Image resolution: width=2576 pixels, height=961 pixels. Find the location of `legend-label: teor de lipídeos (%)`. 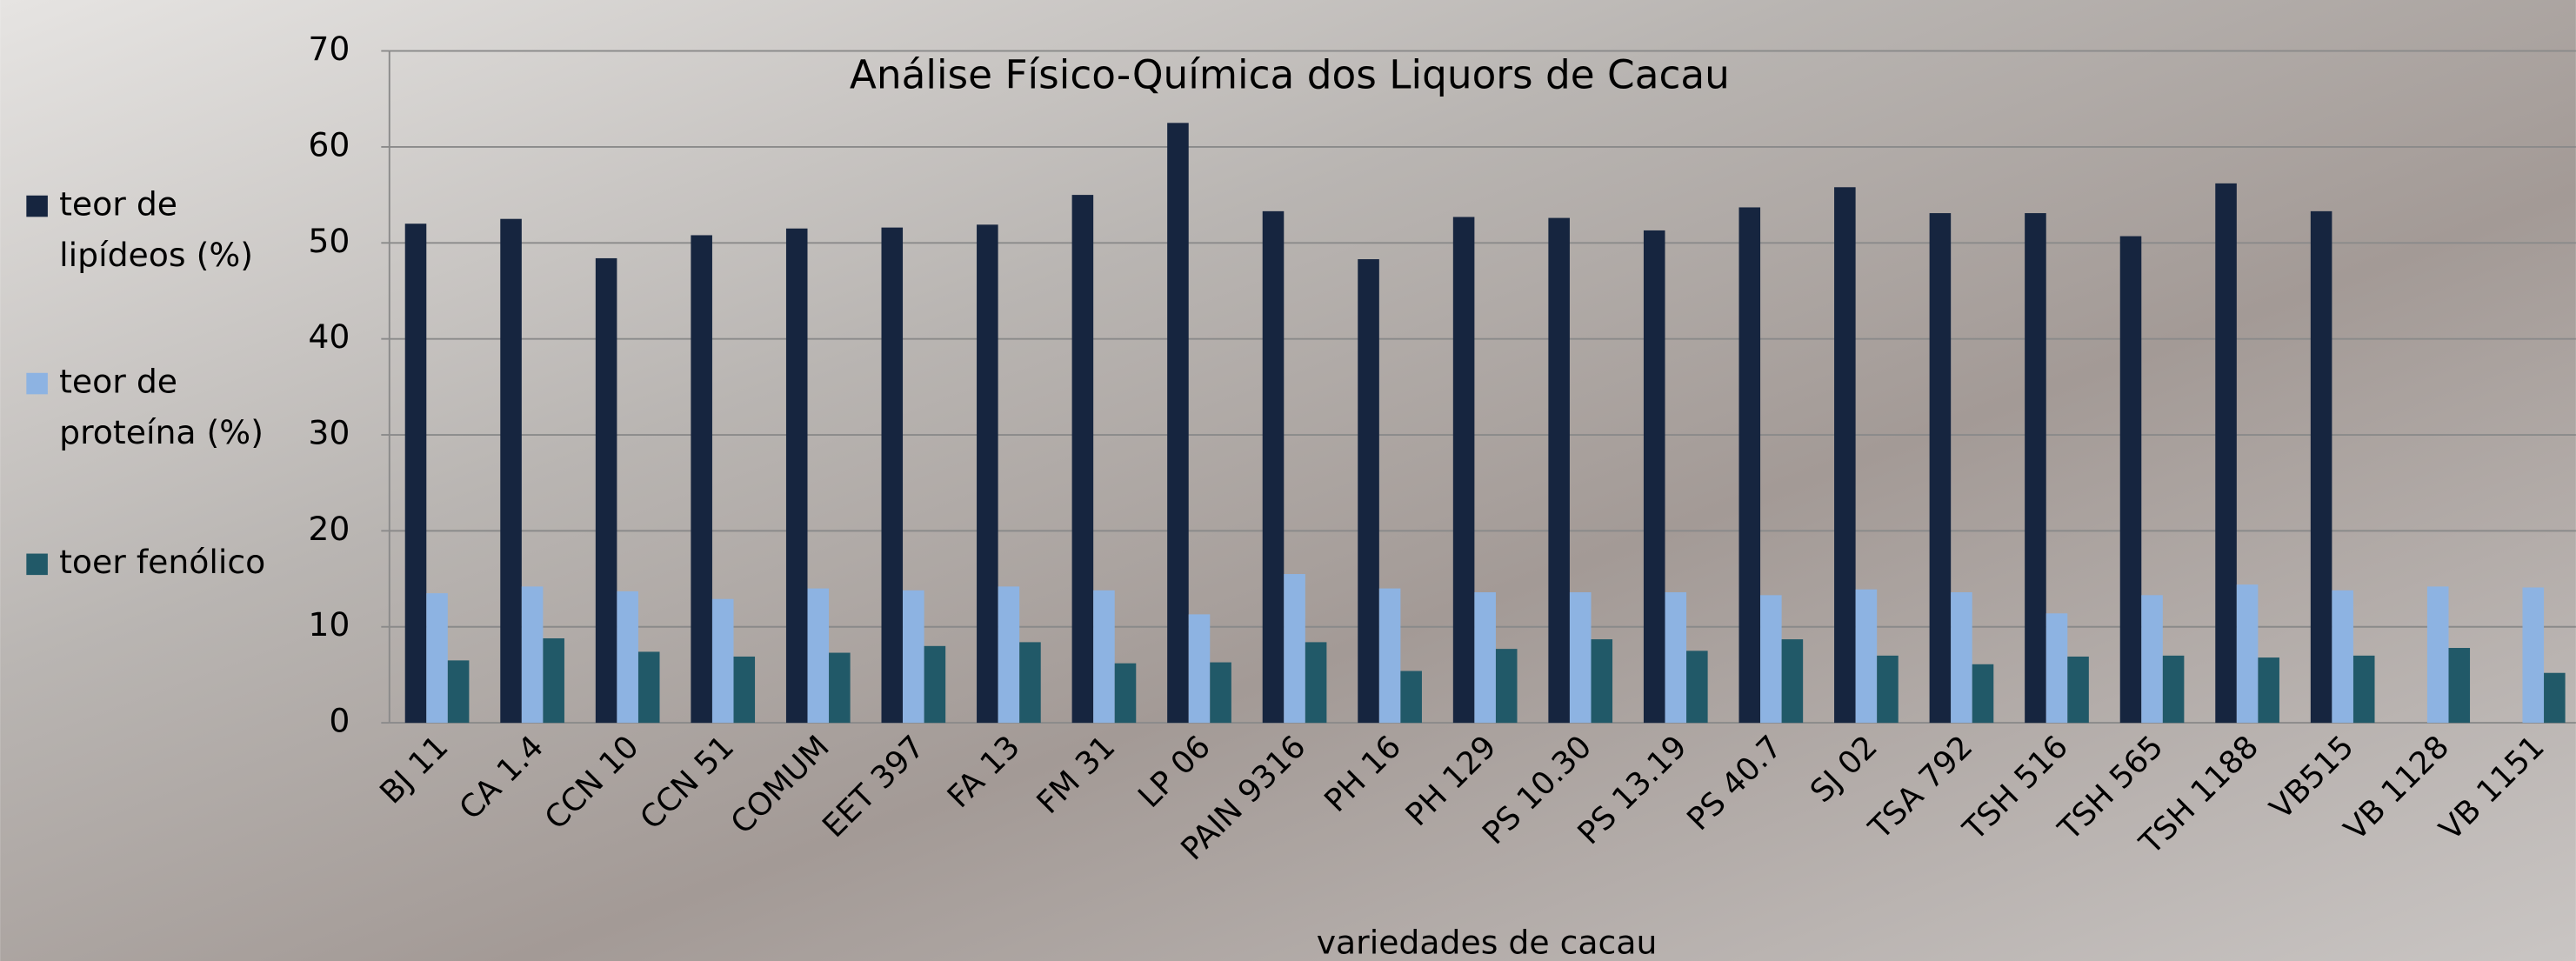

legend-label: teor de lipídeos (%) is located at coordinates (156, 229).